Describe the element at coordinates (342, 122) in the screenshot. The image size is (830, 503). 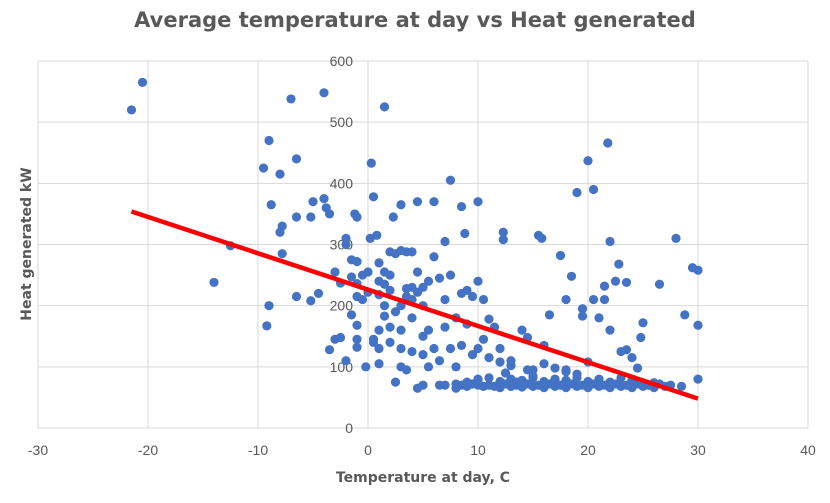
I see `y-tick-label: 500` at that location.